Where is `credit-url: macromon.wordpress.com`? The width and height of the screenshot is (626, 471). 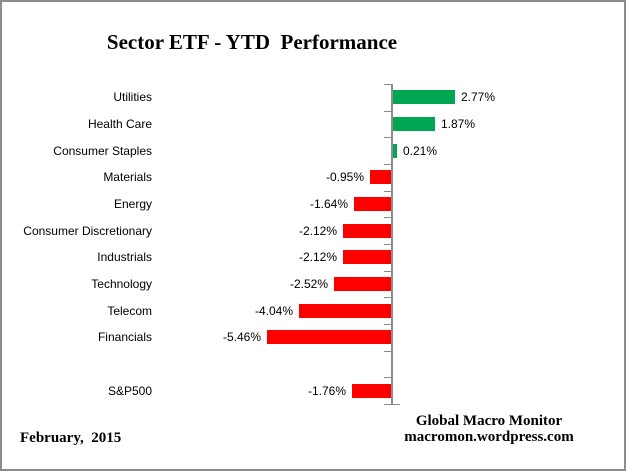 credit-url: macromon.wordpress.com is located at coordinates (489, 437).